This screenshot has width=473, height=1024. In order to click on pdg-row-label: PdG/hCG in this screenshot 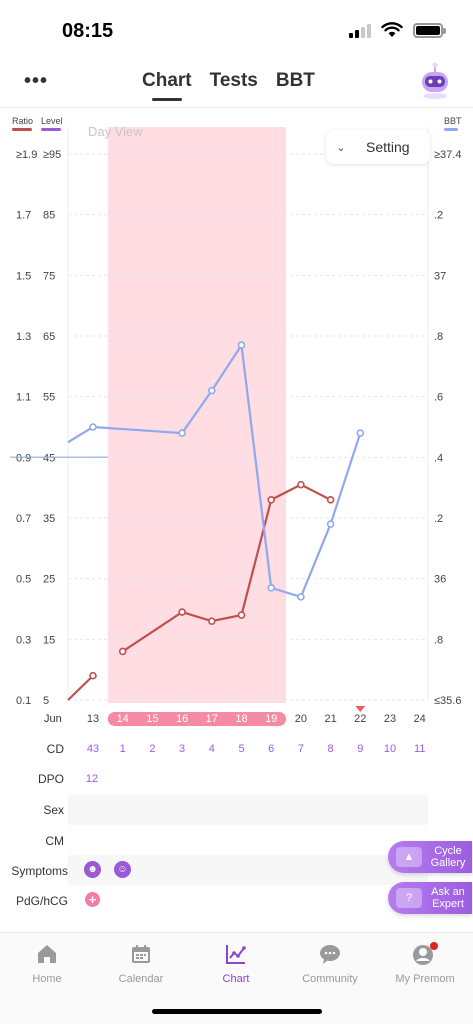, I will do `click(41, 901)`.